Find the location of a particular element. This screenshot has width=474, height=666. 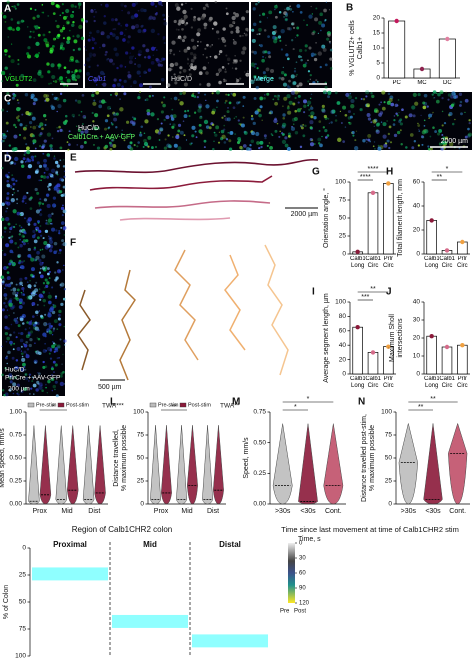

panel-label: G is located at coordinates (316, 172).